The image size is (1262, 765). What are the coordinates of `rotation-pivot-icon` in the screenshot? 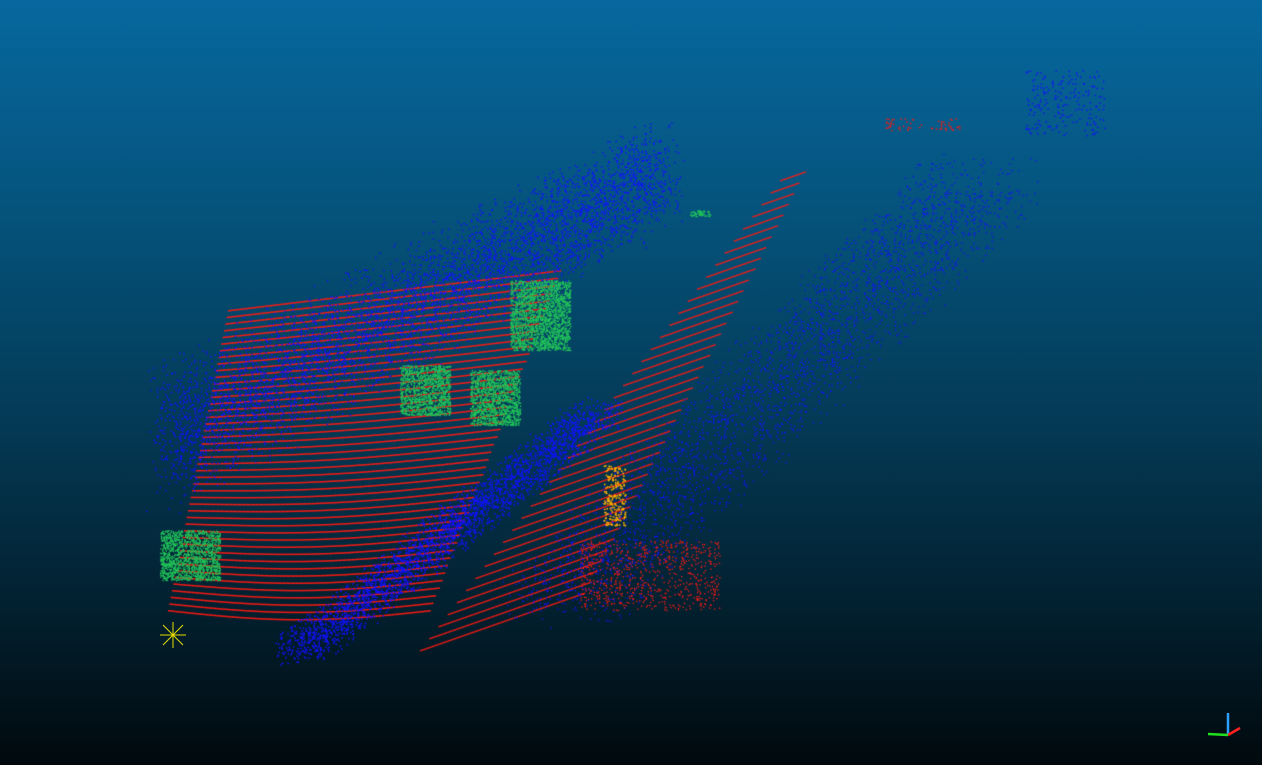 It's located at (173, 635).